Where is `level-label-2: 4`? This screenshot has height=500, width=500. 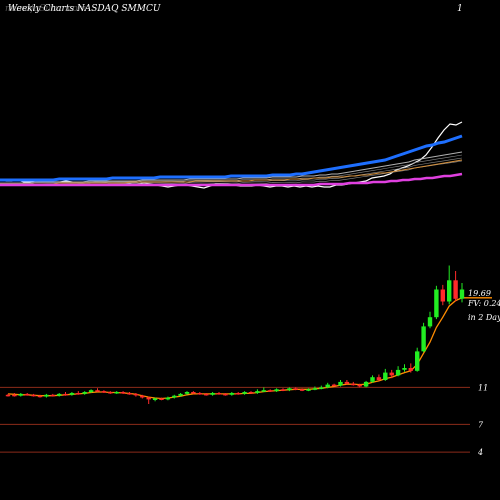 level-label-2: 4 is located at coordinates (480, 452).